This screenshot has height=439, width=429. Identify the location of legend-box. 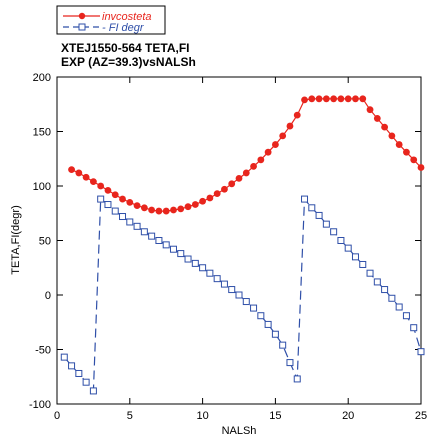
(111, 20).